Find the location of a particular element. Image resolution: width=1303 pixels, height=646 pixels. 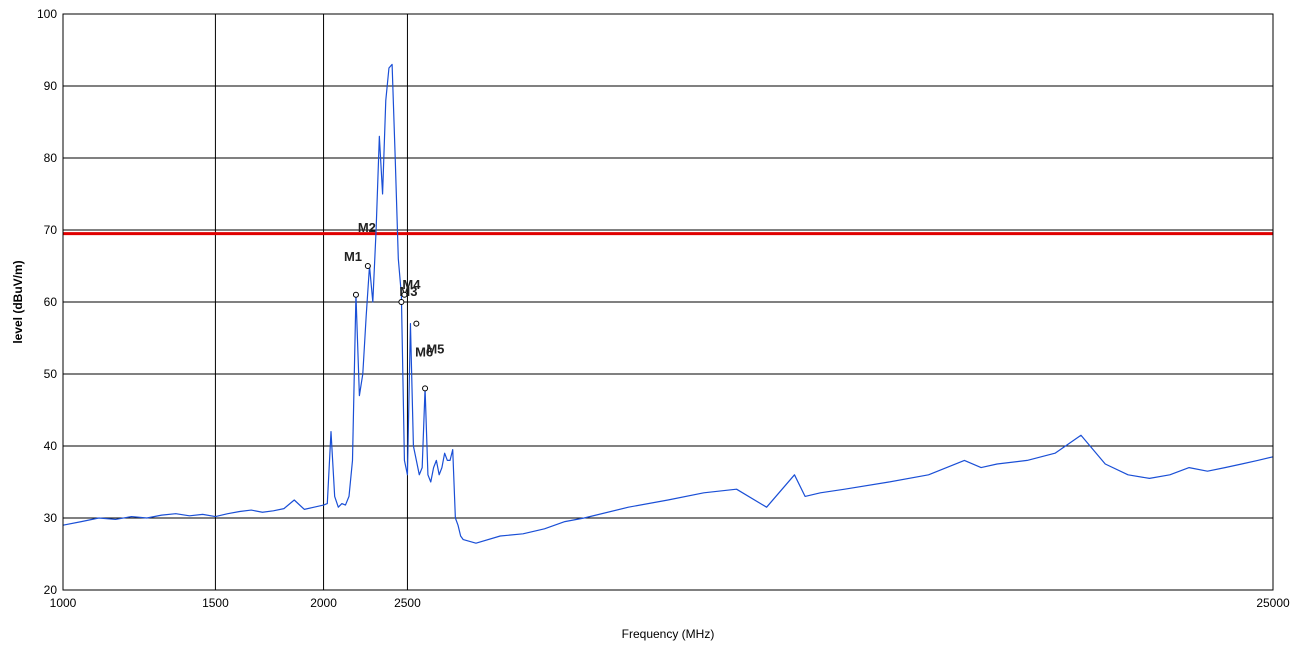

marker-label: M1 is located at coordinates (353, 256).